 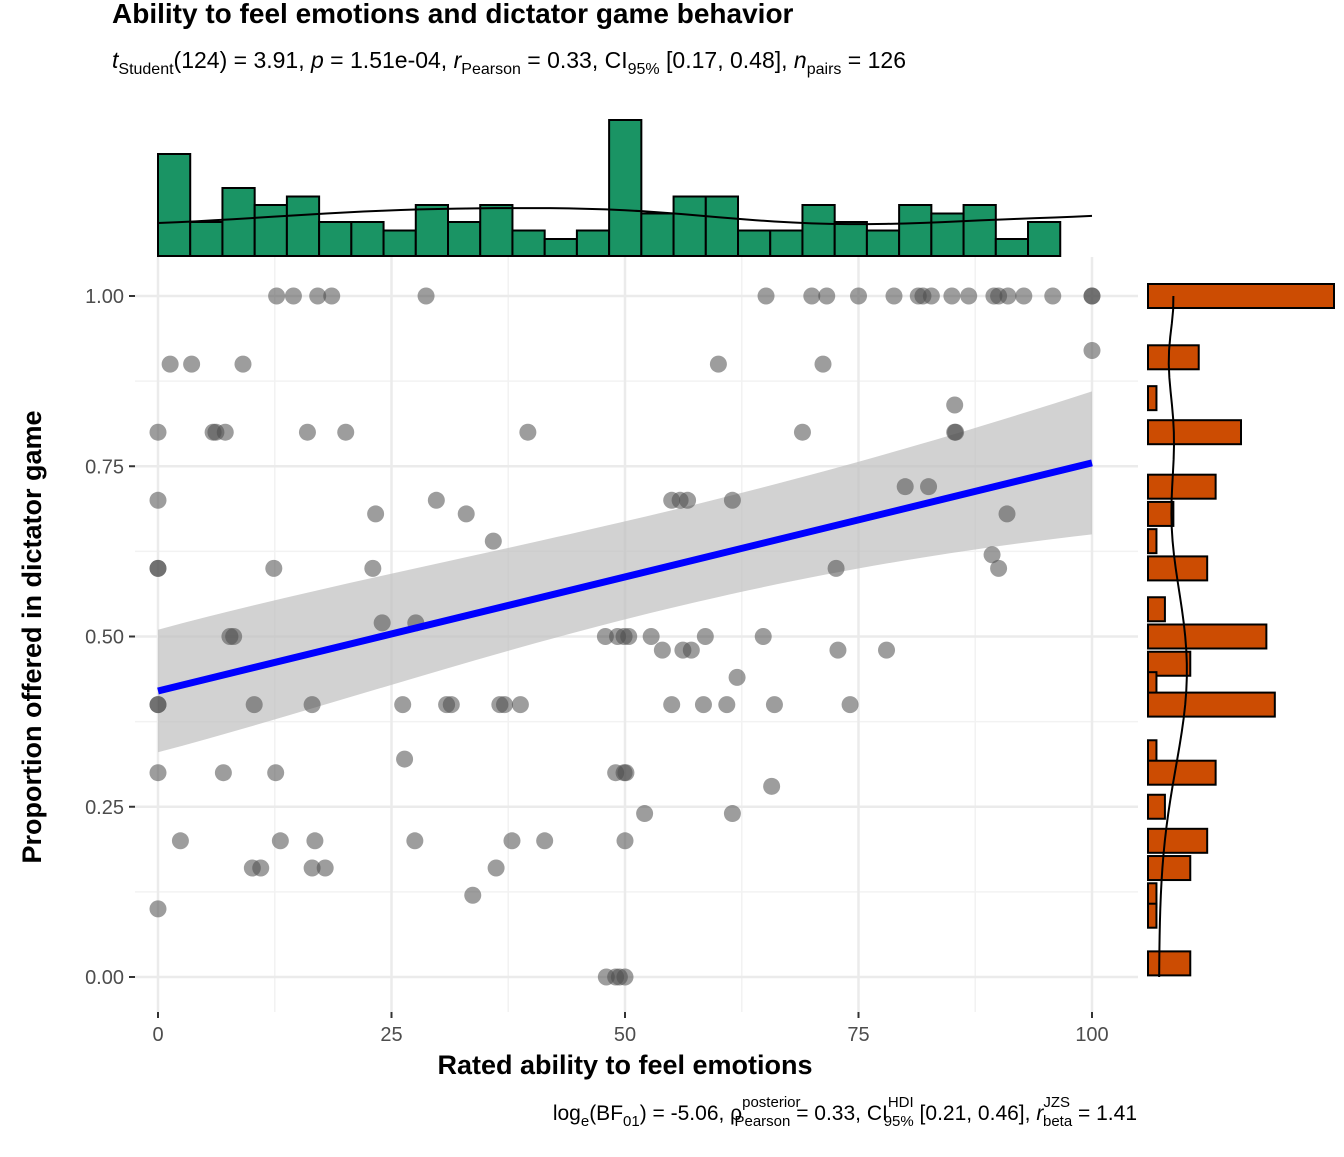 I want to click on regression-line-group, so click(x=625, y=577).